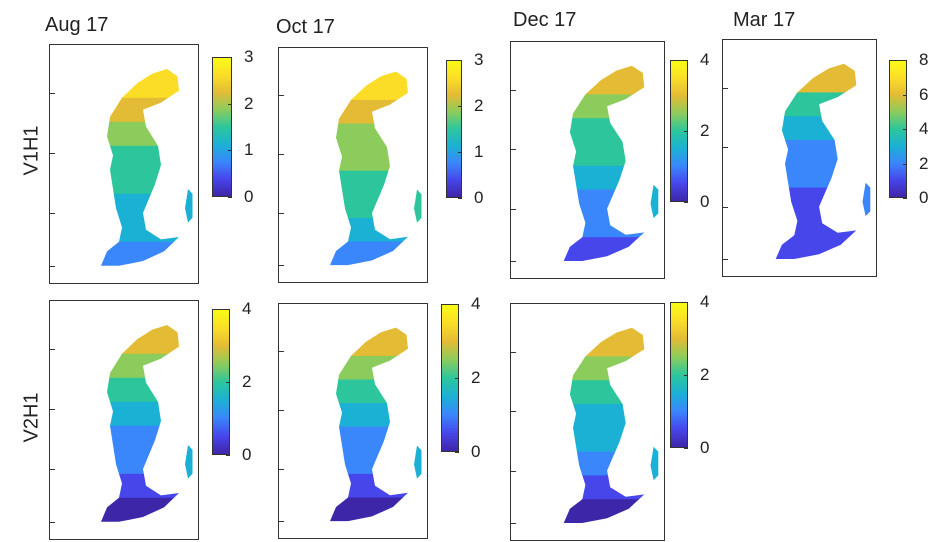 This screenshot has height=542, width=929. Describe the element at coordinates (31, 150) in the screenshot. I see `row-title: V1H1` at that location.